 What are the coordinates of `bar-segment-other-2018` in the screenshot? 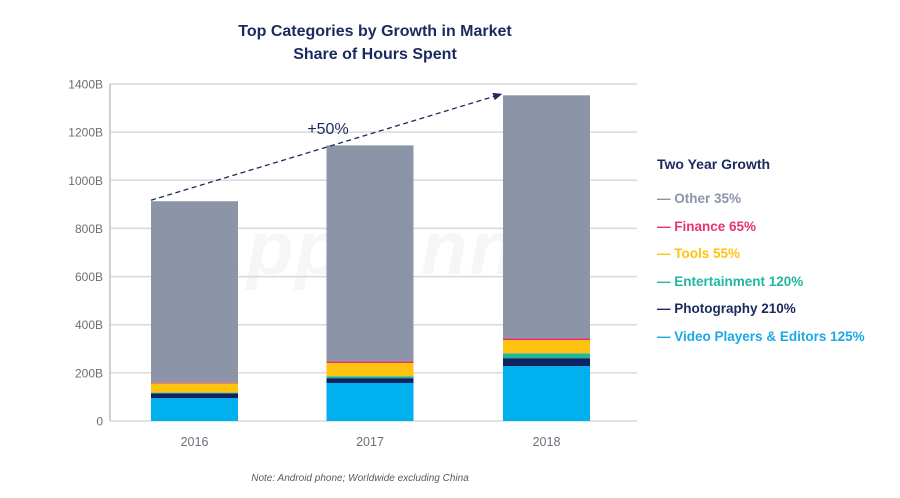 It's located at (546, 217).